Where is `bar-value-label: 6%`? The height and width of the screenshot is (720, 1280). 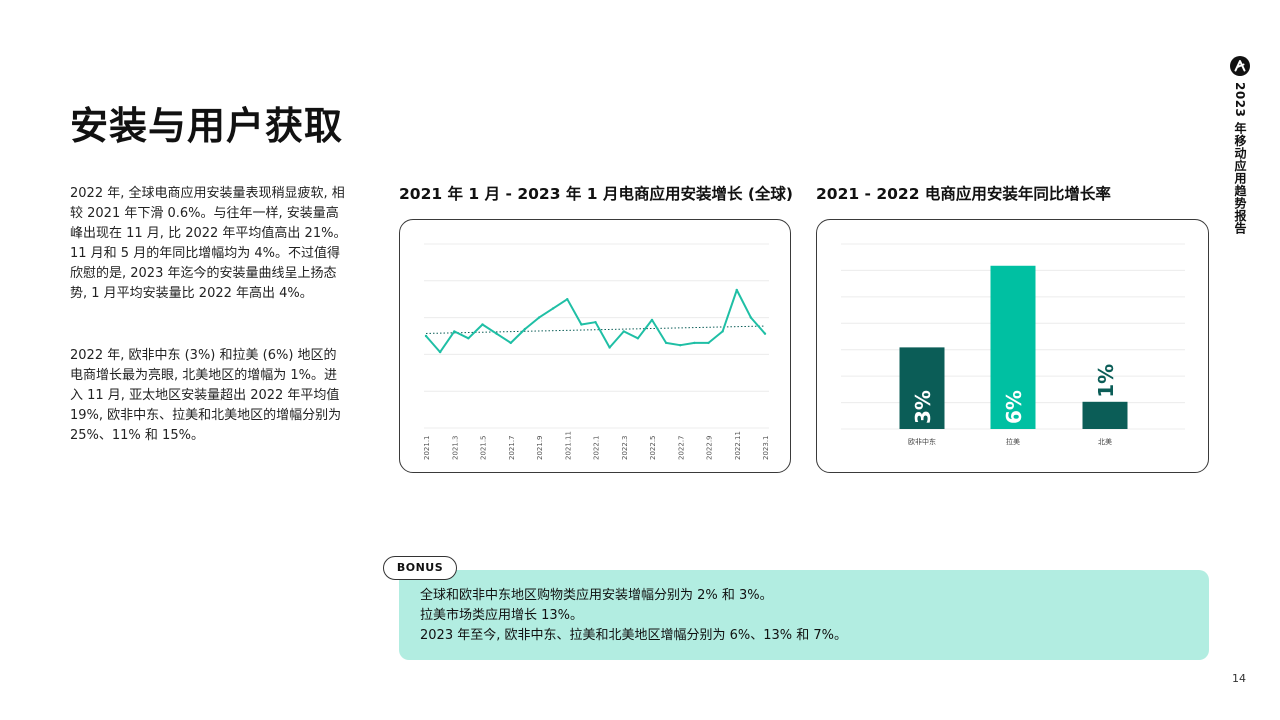
bar-value-label: 6% is located at coordinates (1014, 407).